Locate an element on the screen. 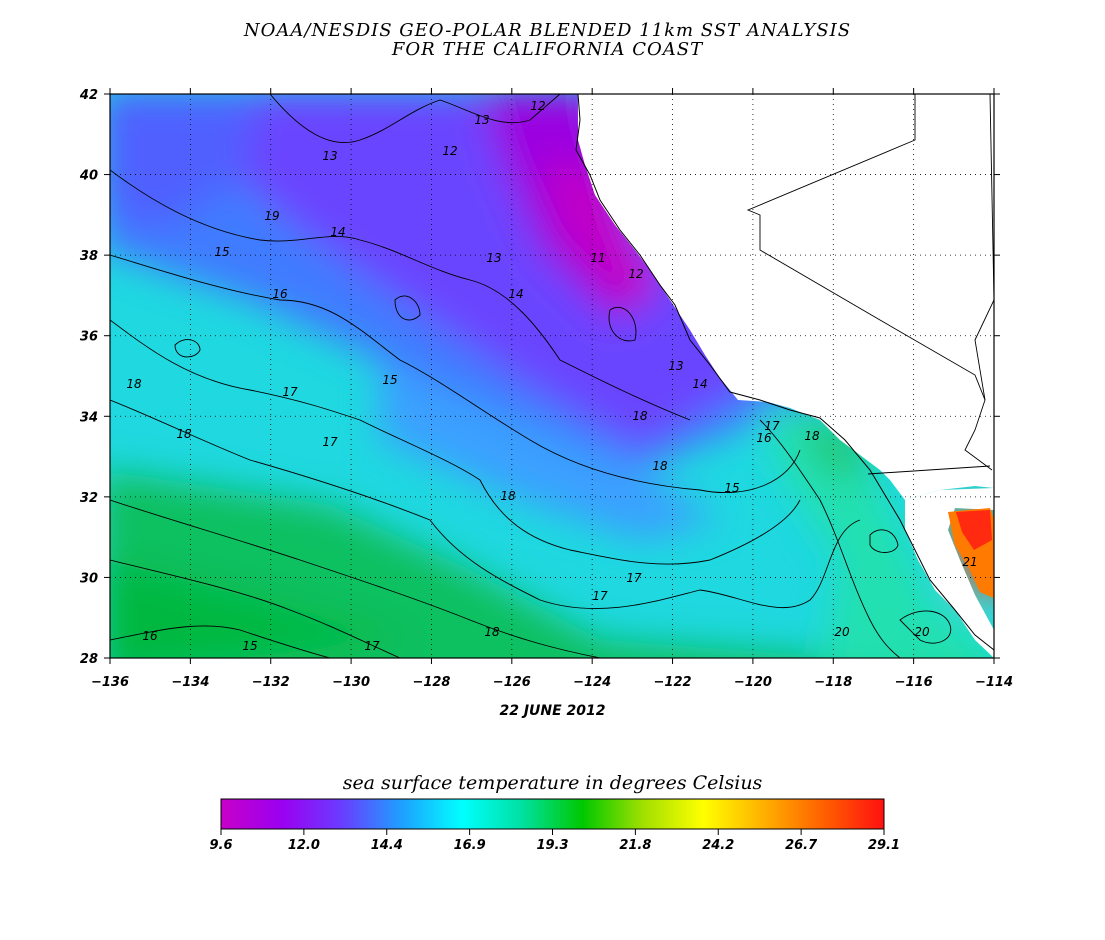  lon-tick-label: −126 is located at coordinates (512, 682).